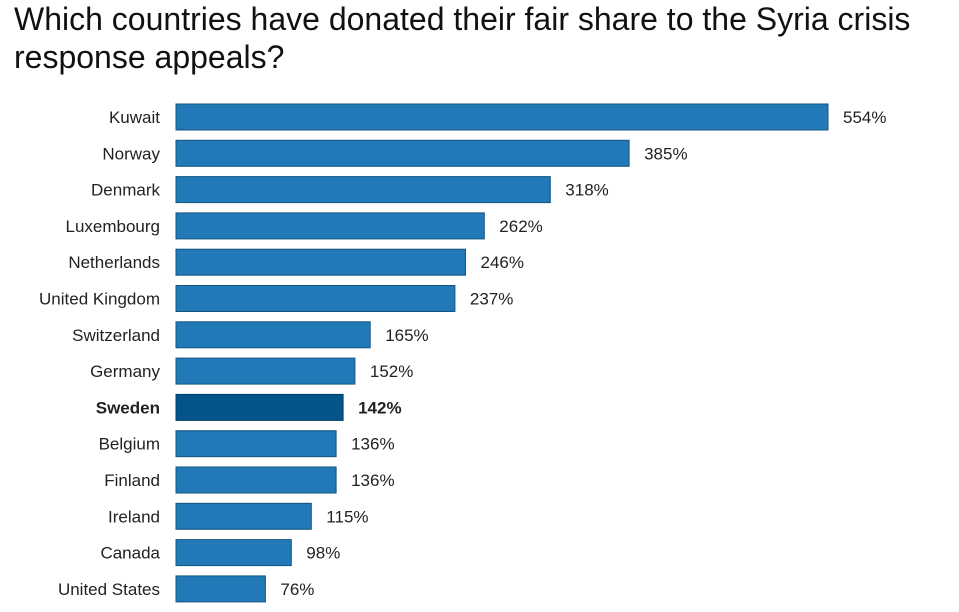  I want to click on value-label-netherlands: 246%, so click(502, 262).